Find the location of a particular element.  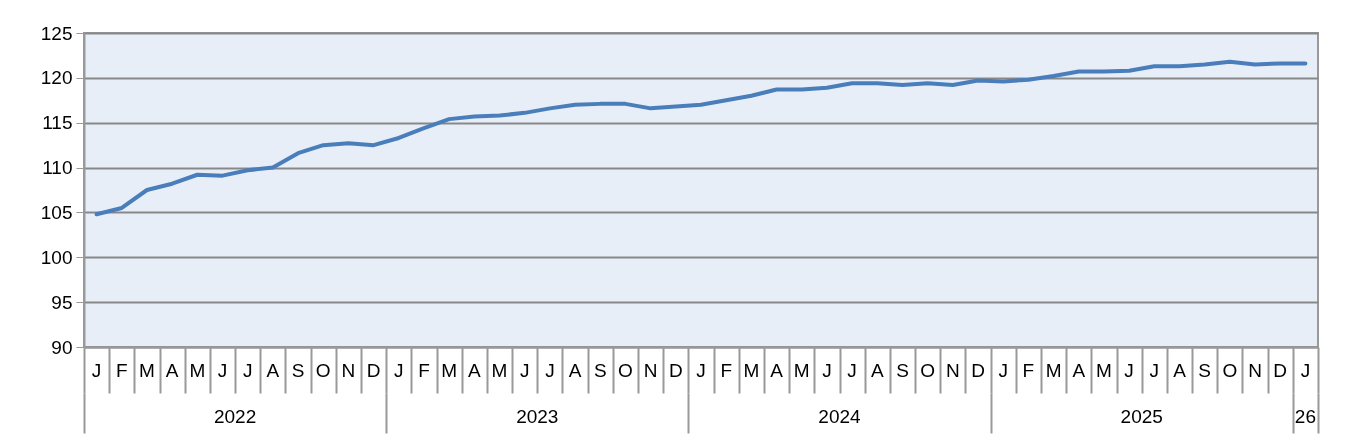

y-tick-label: 95 is located at coordinates (62, 302).